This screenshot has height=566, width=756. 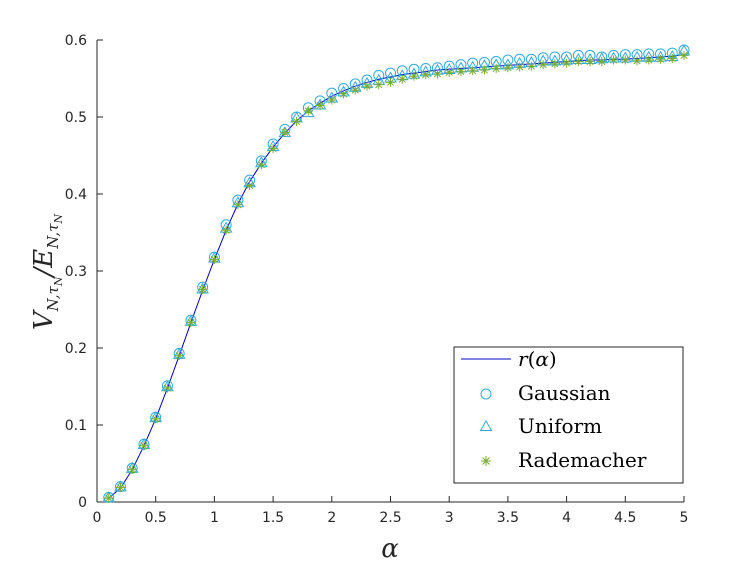 I want to click on legend: r(α) Gaussian Uniform Rademacher, so click(x=568, y=415).